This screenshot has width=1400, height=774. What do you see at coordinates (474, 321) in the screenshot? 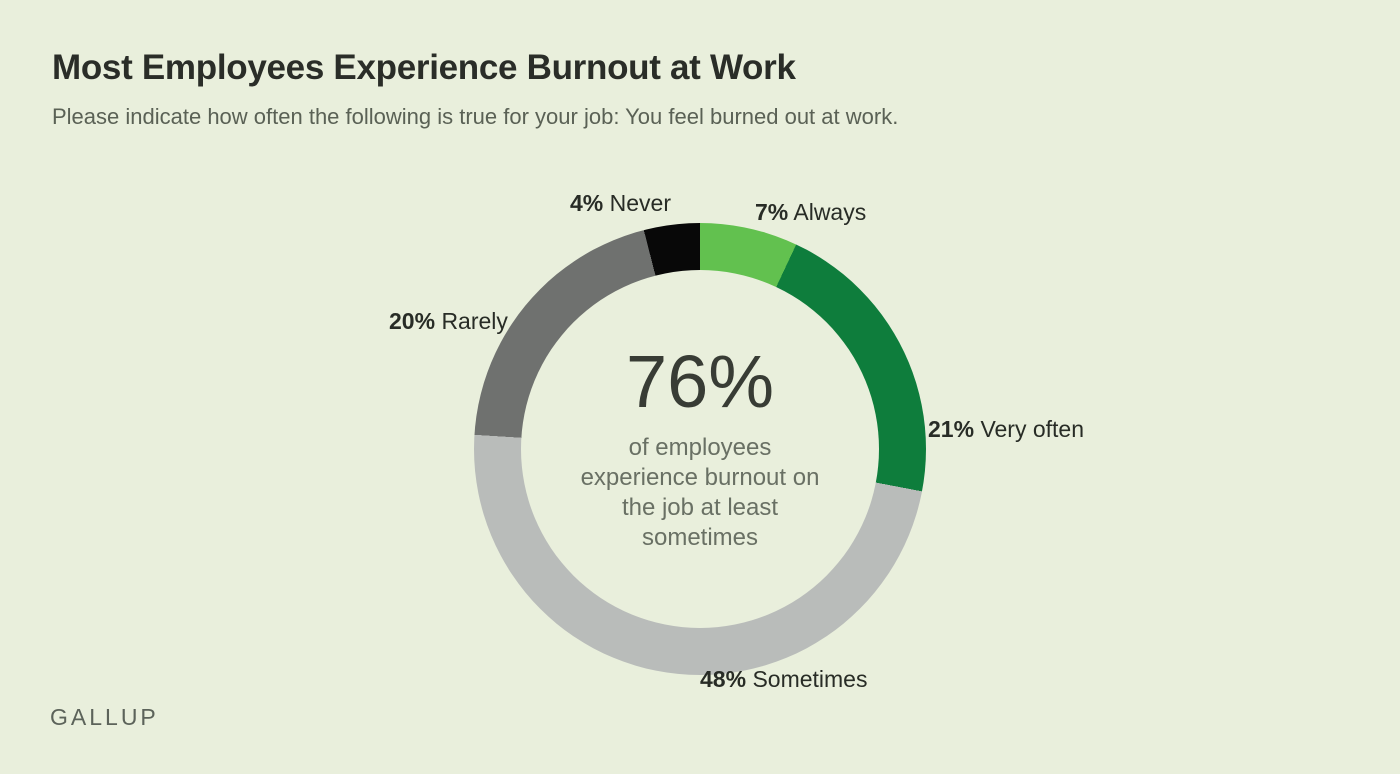
I see `rarely-name: Rarely` at bounding box center [474, 321].